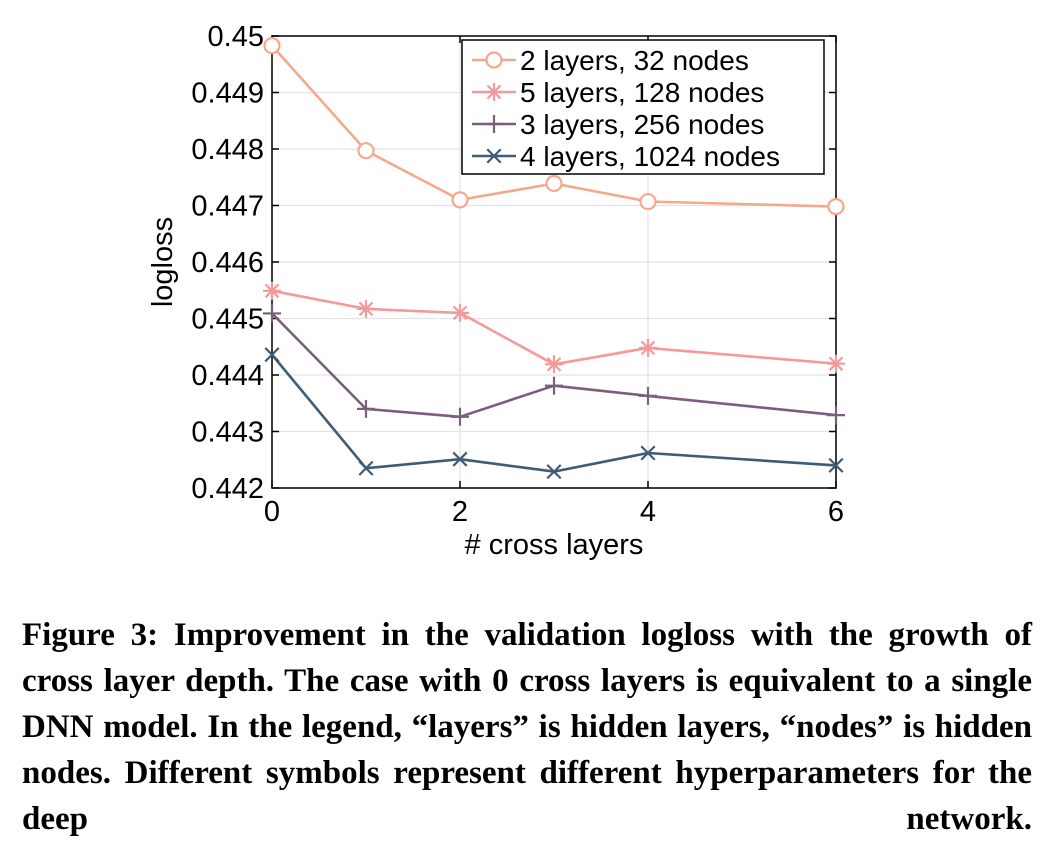  I want to click on y-axis-label: logloss, so click(163, 262).